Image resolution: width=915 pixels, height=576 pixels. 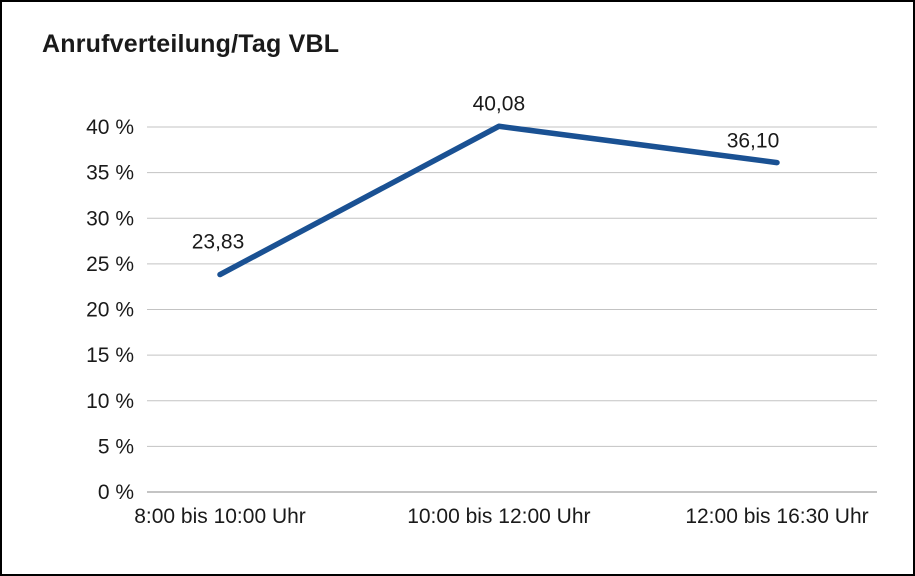 What do you see at coordinates (110, 173) in the screenshot?
I see `y-tick-label: 35 %` at bounding box center [110, 173].